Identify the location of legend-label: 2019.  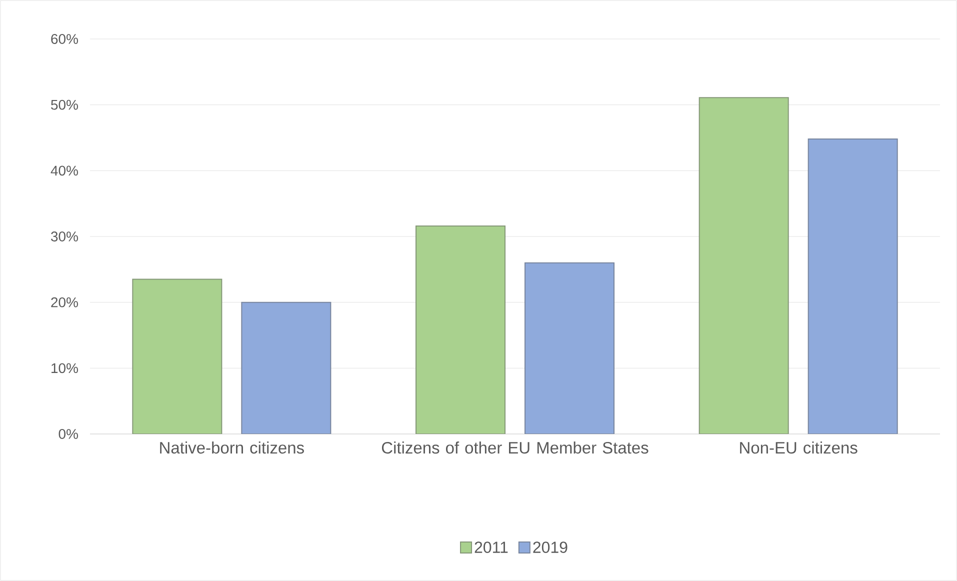
(550, 547).